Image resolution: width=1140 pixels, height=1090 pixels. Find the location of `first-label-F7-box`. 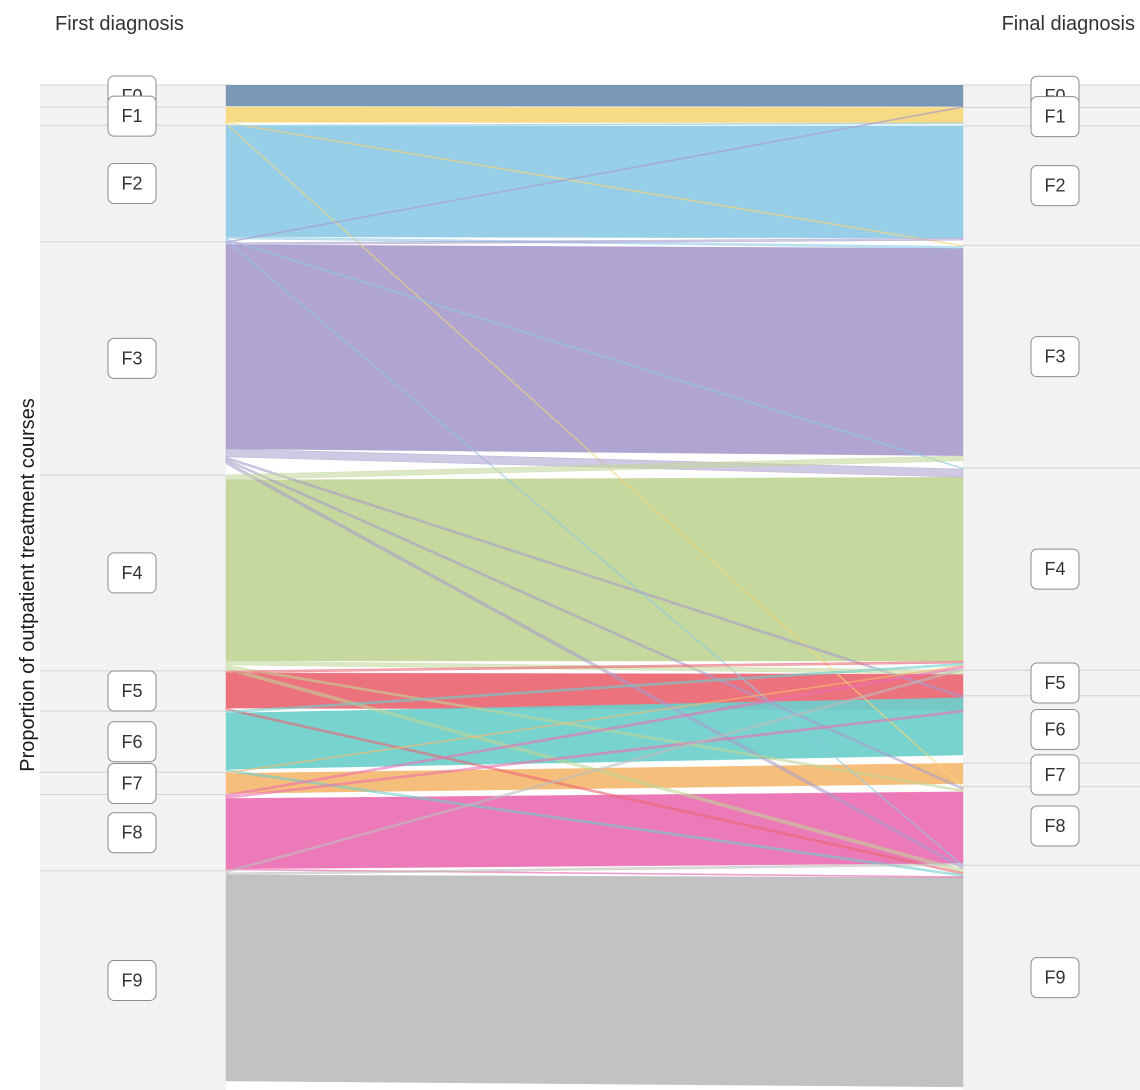

first-label-F7-box is located at coordinates (132, 783).